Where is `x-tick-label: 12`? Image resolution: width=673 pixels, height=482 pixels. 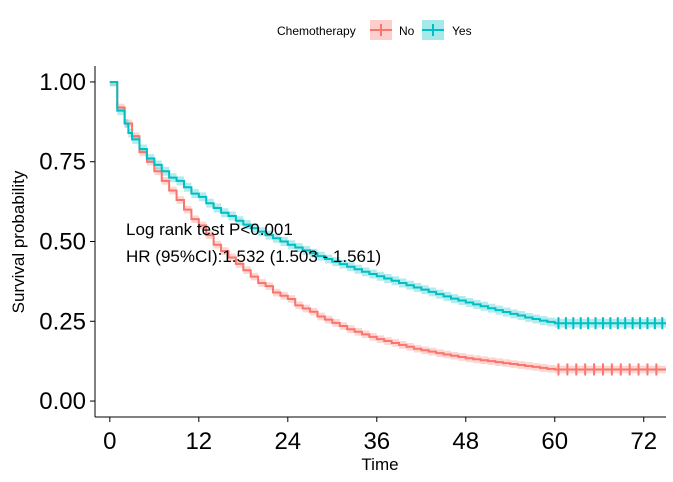
x-tick-label: 12 is located at coordinates (198, 441).